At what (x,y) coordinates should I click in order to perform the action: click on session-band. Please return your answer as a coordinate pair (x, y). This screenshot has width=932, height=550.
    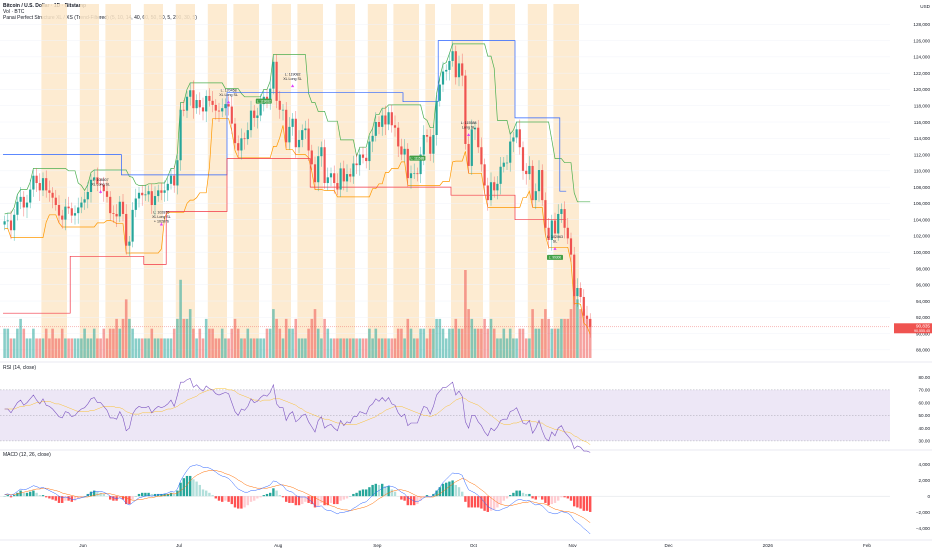
    Looking at the image, I should click on (89, 181).